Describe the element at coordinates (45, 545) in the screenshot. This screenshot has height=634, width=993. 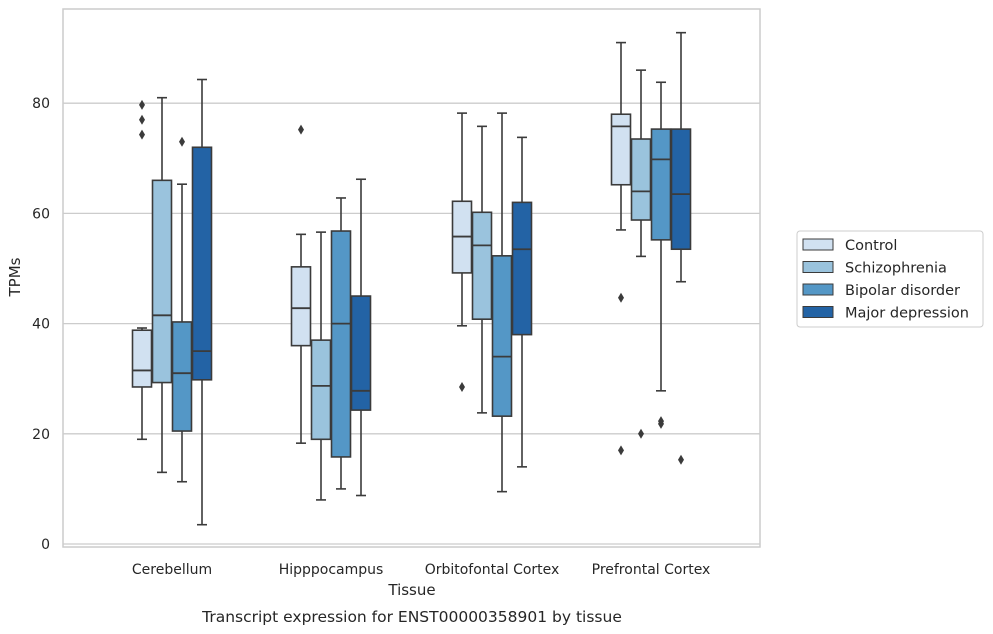
I see `y-tick-label: 0` at that location.